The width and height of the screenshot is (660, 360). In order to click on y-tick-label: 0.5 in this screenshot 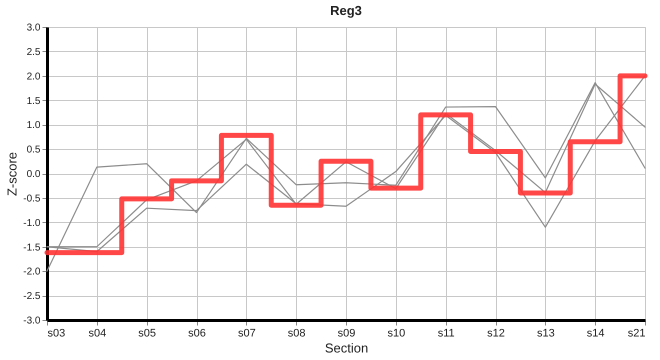, I will do `click(33, 150)`.